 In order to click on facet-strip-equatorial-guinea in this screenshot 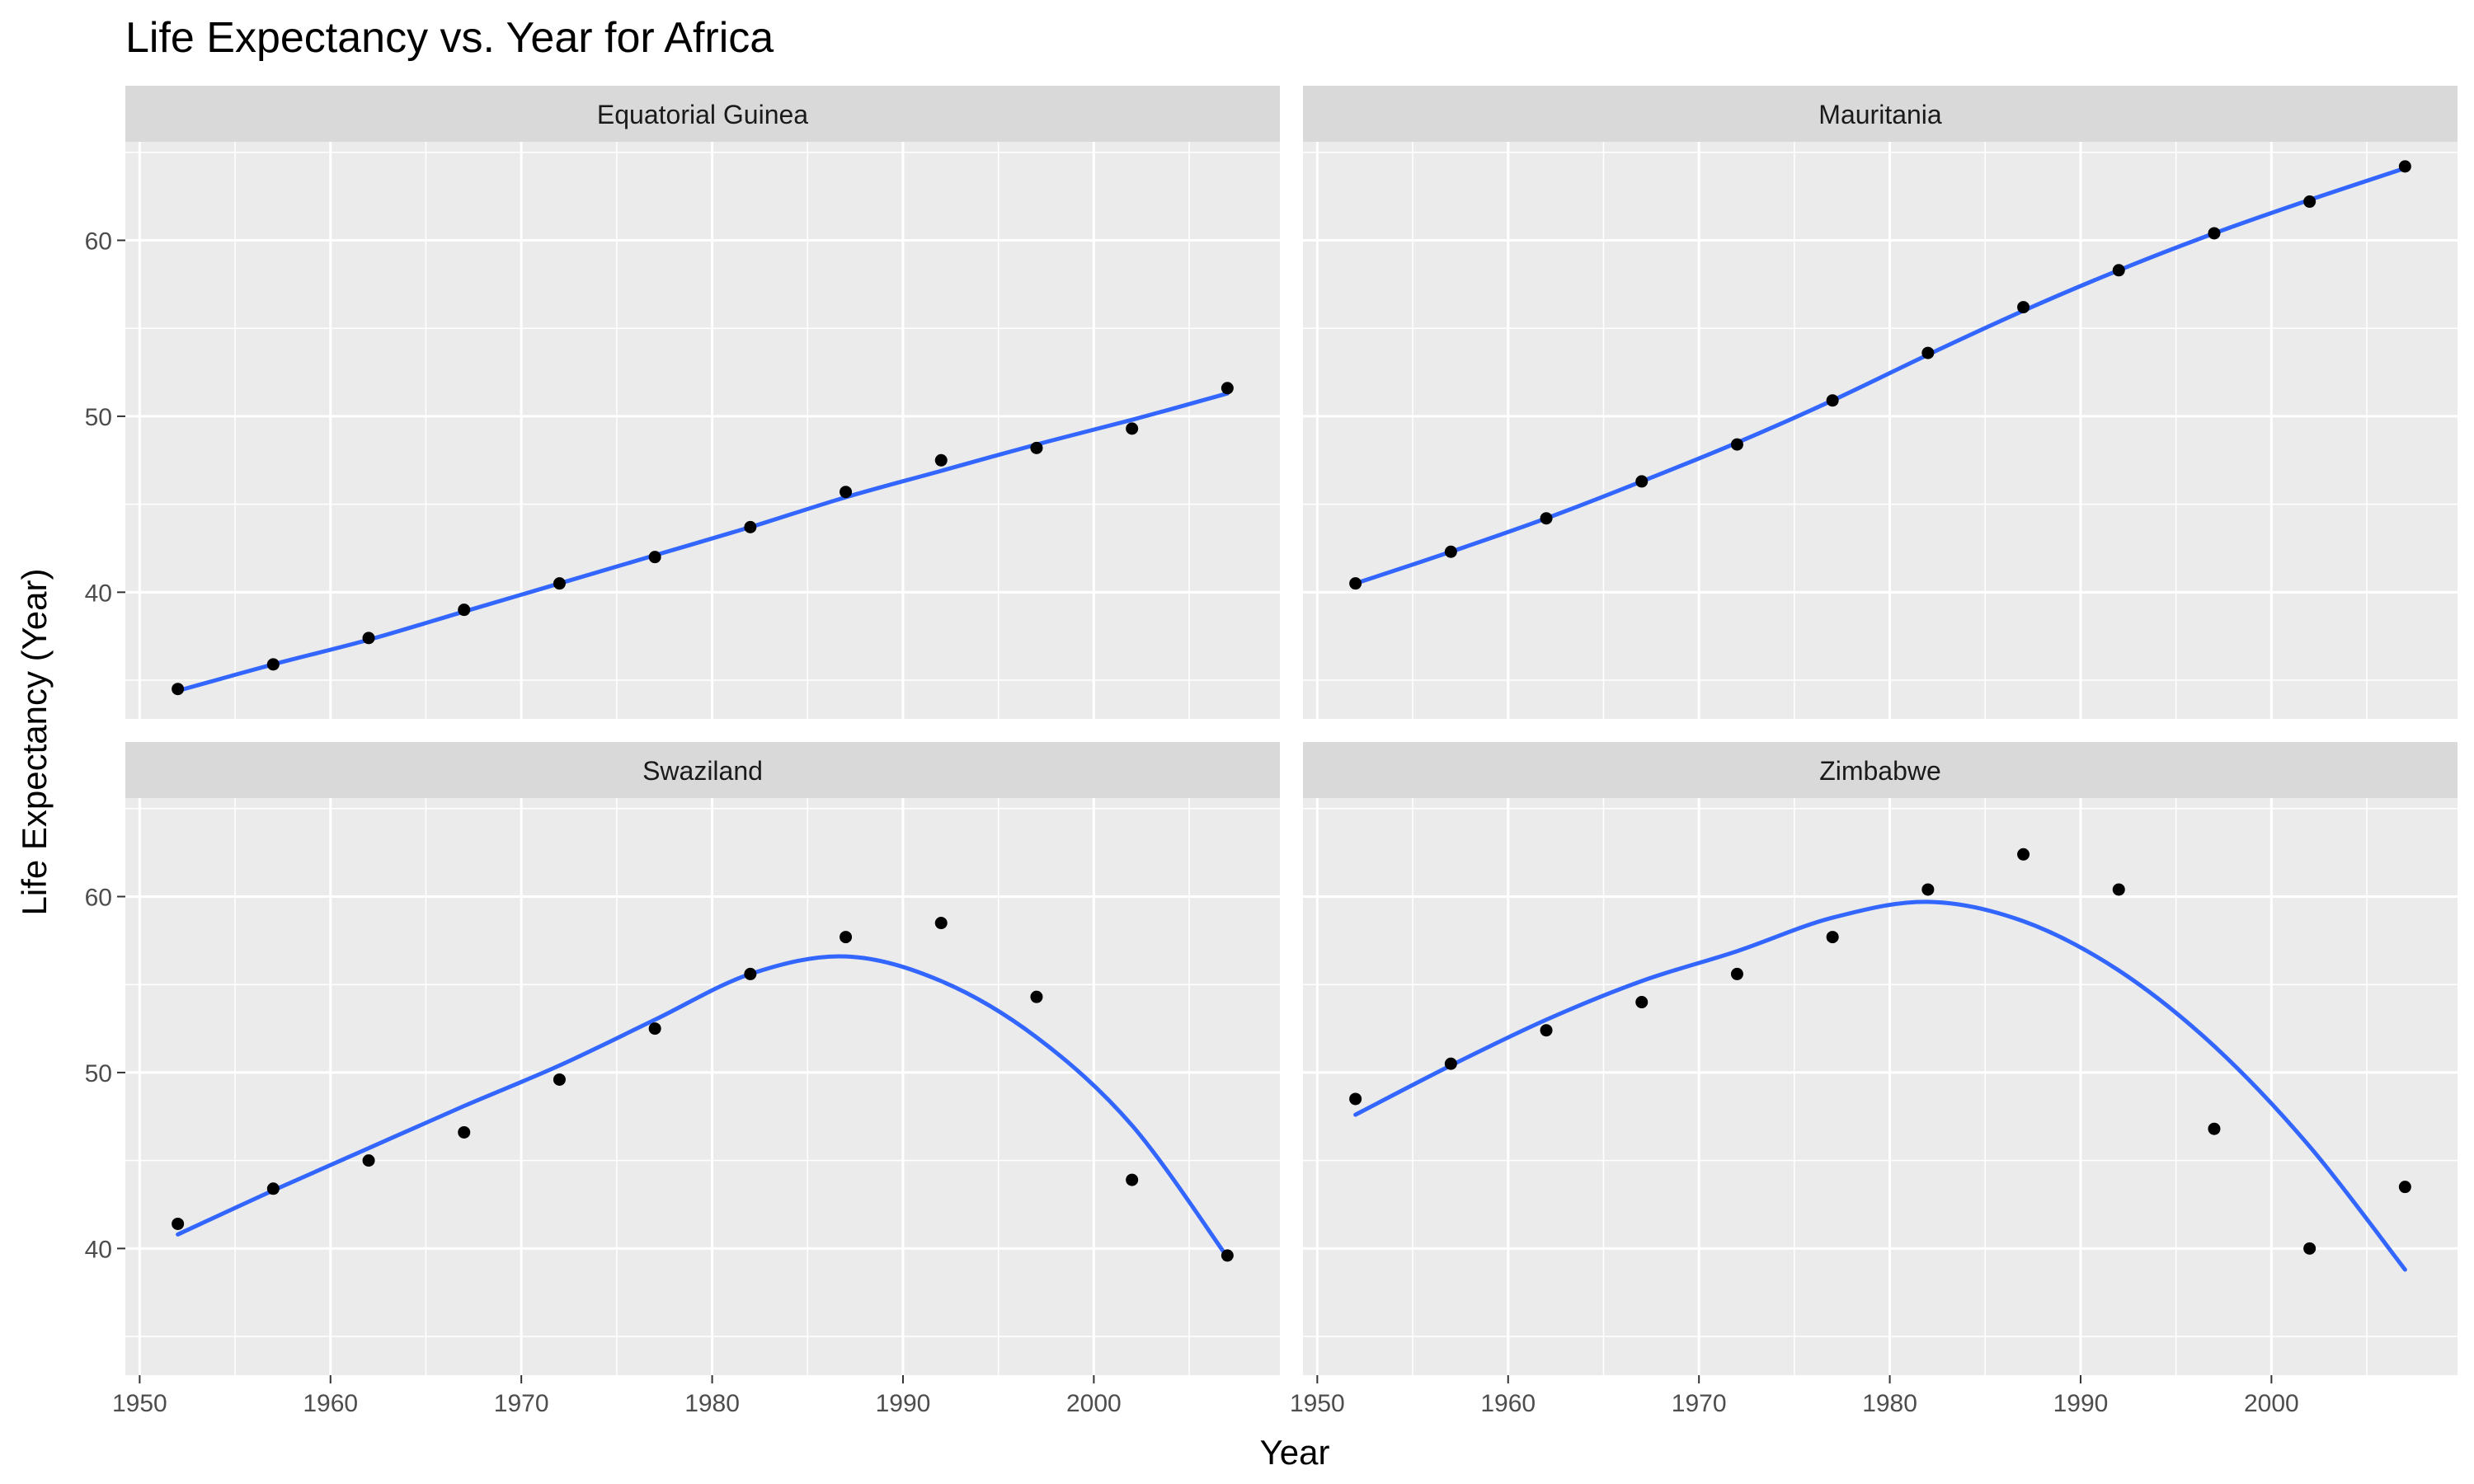, I will do `click(702, 114)`.